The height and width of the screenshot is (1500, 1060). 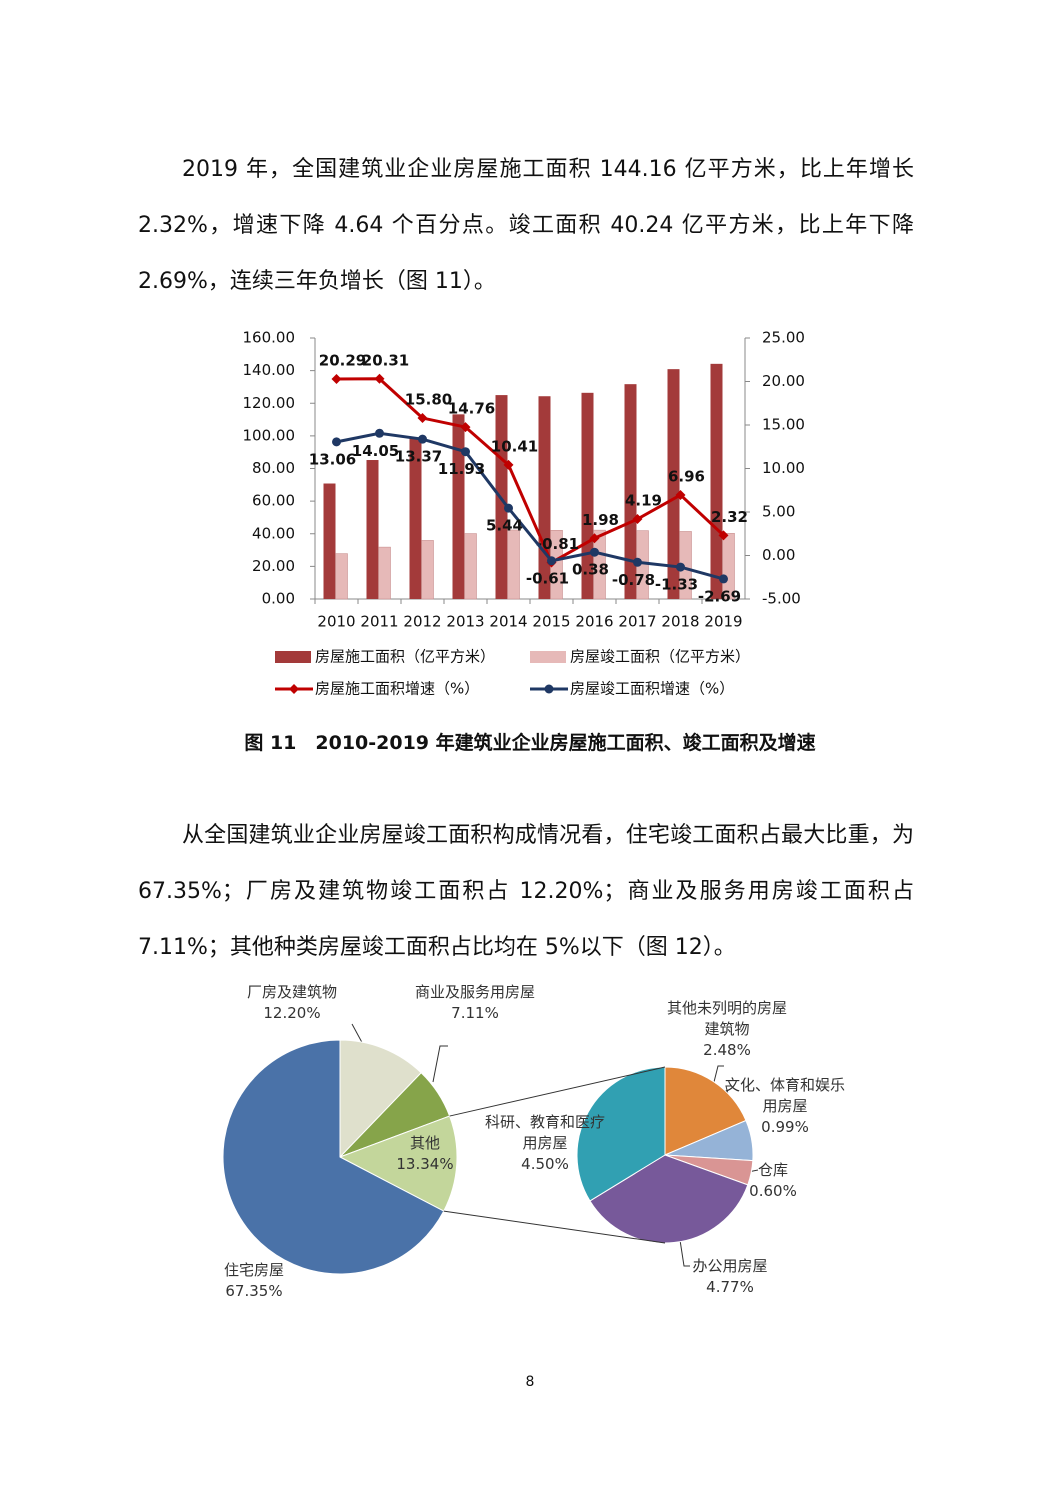 I want to click on y2-tick-label: 25.00, so click(x=783, y=338).